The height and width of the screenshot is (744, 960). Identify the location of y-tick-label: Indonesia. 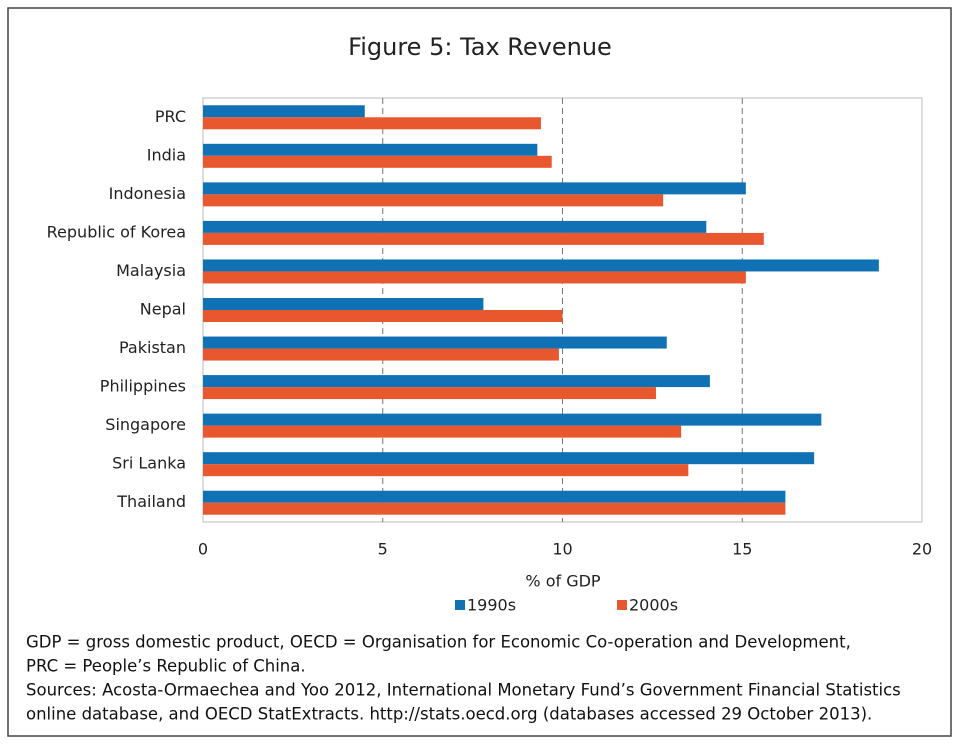
(147, 193).